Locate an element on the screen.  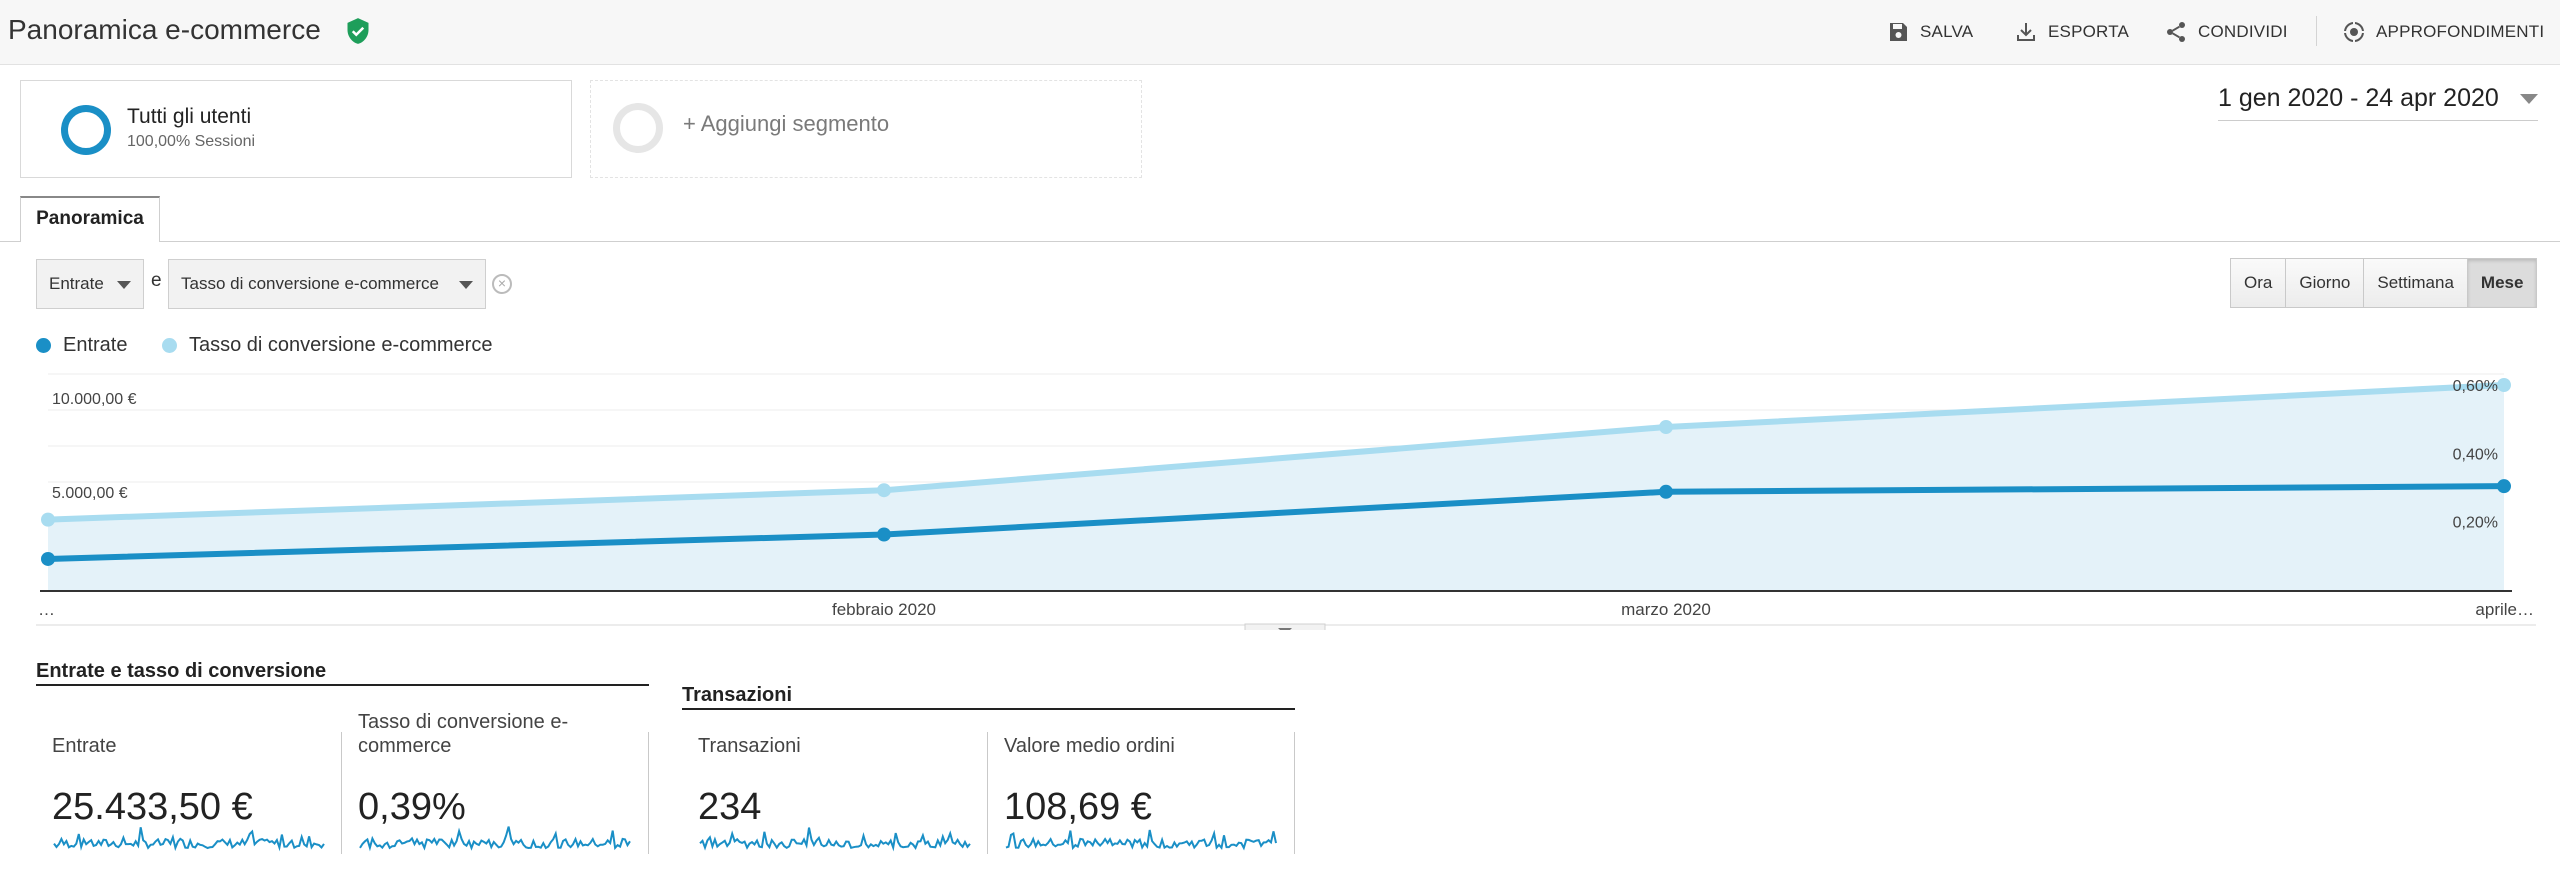
granularity-mese: Mese is located at coordinates (2502, 283).